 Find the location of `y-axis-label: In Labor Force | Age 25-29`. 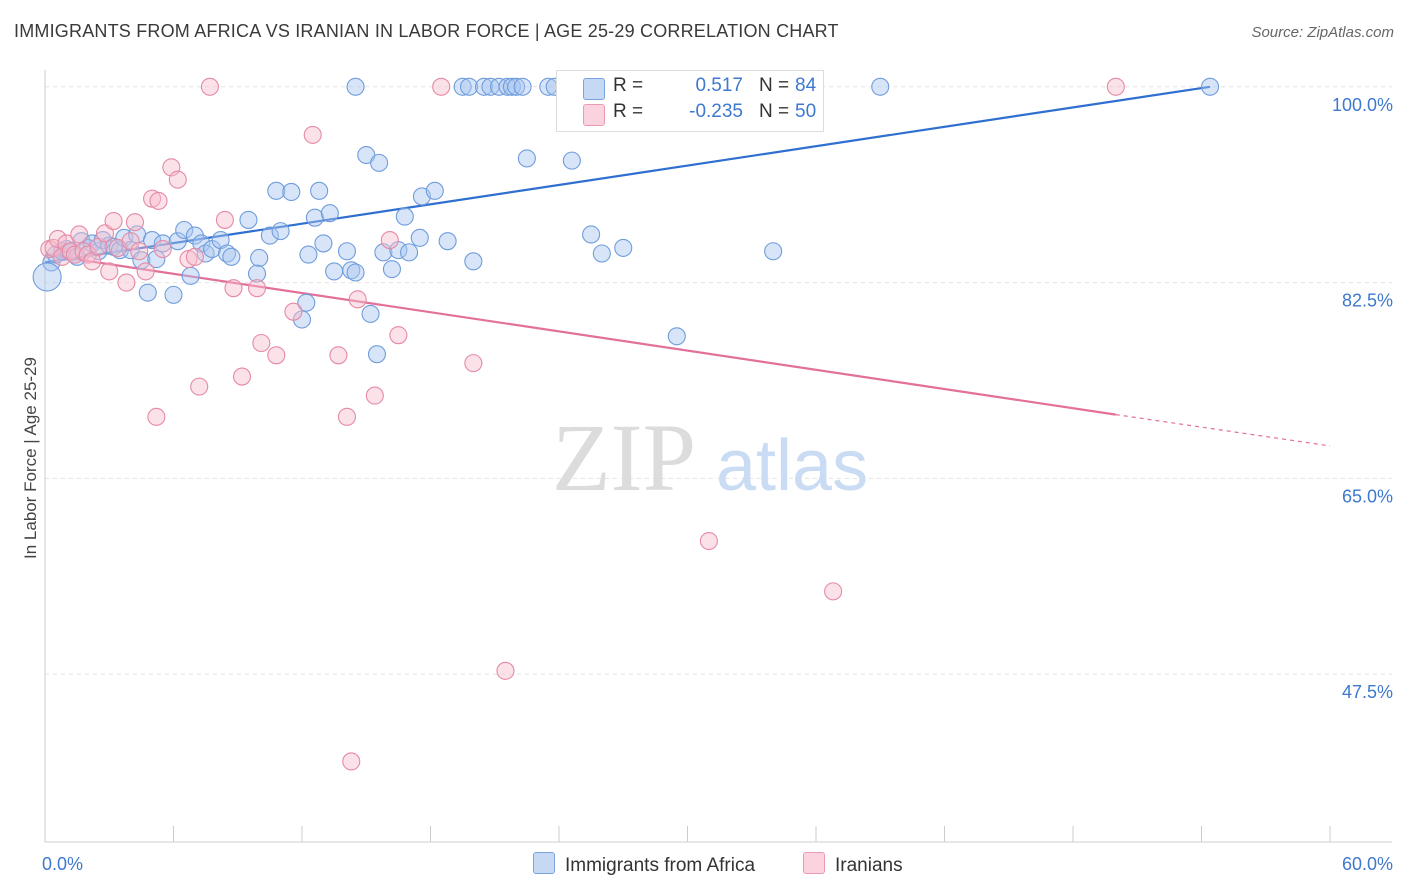

y-axis-label: In Labor Force | Age 25-29 is located at coordinates (30, 458).